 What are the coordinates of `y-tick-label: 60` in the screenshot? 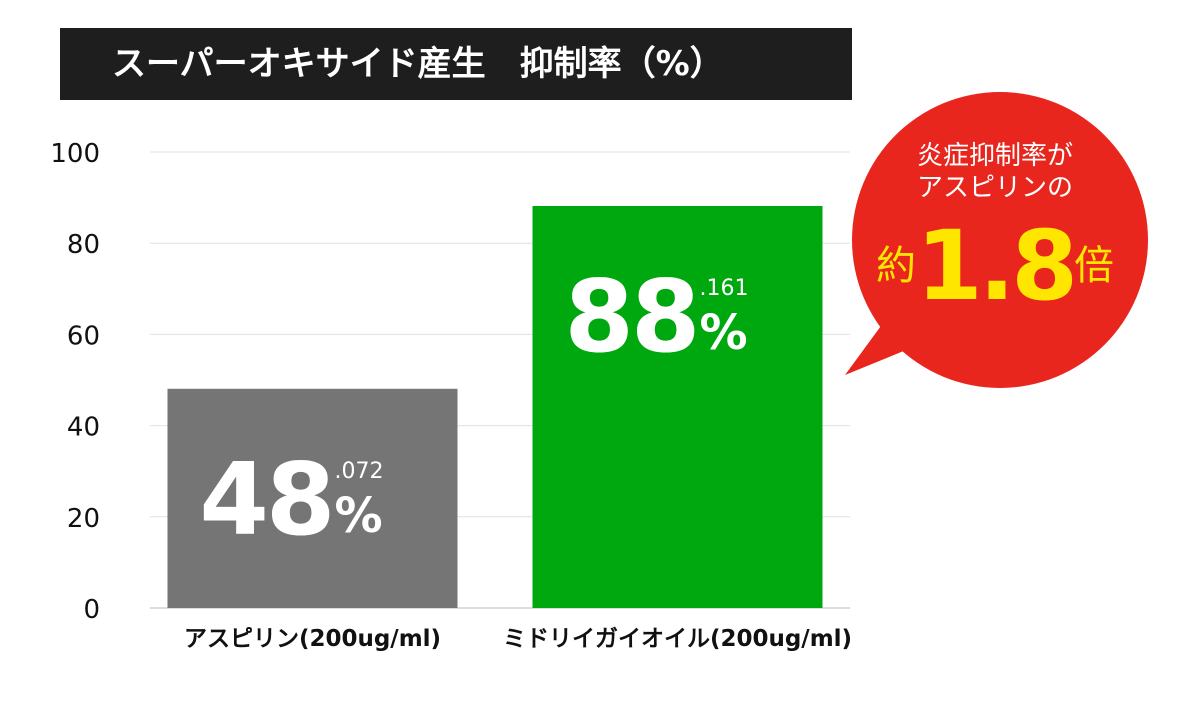 It's located at (83, 336).